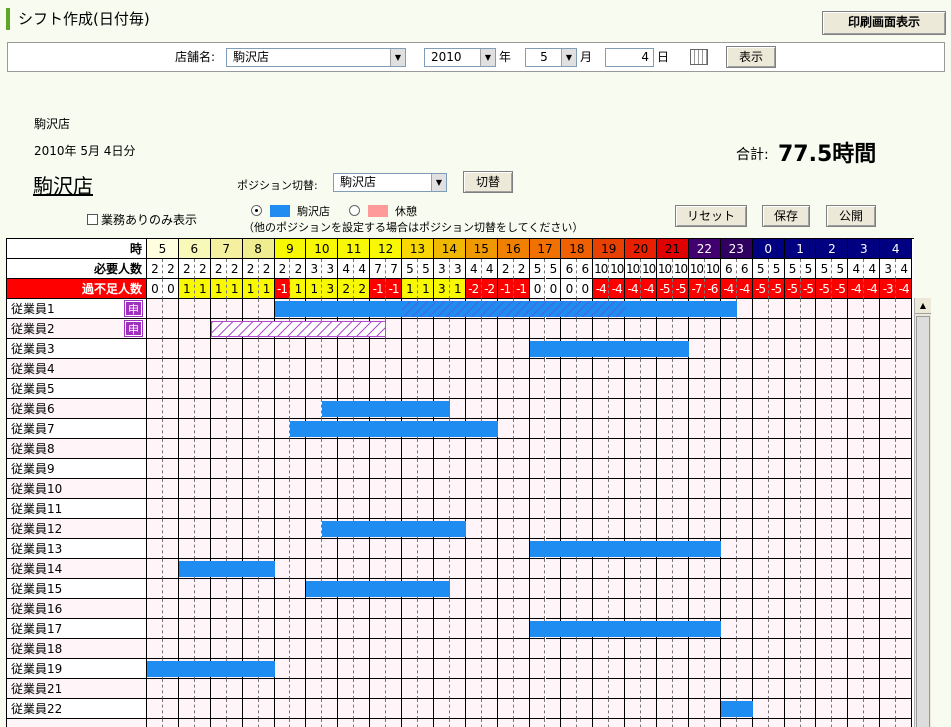  I want to click on day-input: 4, so click(629, 57).